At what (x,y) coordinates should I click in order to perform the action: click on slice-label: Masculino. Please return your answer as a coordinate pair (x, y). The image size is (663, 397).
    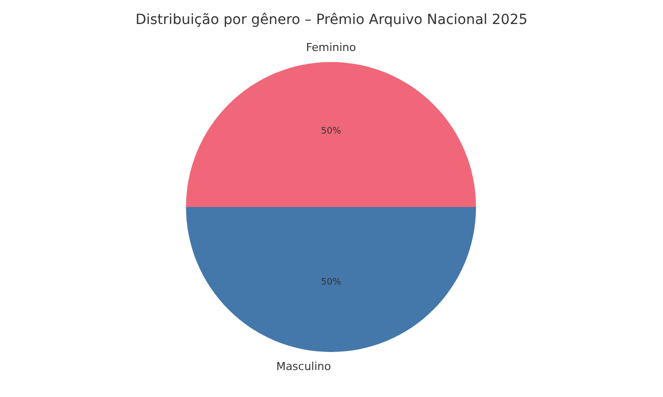
    Looking at the image, I should click on (304, 366).